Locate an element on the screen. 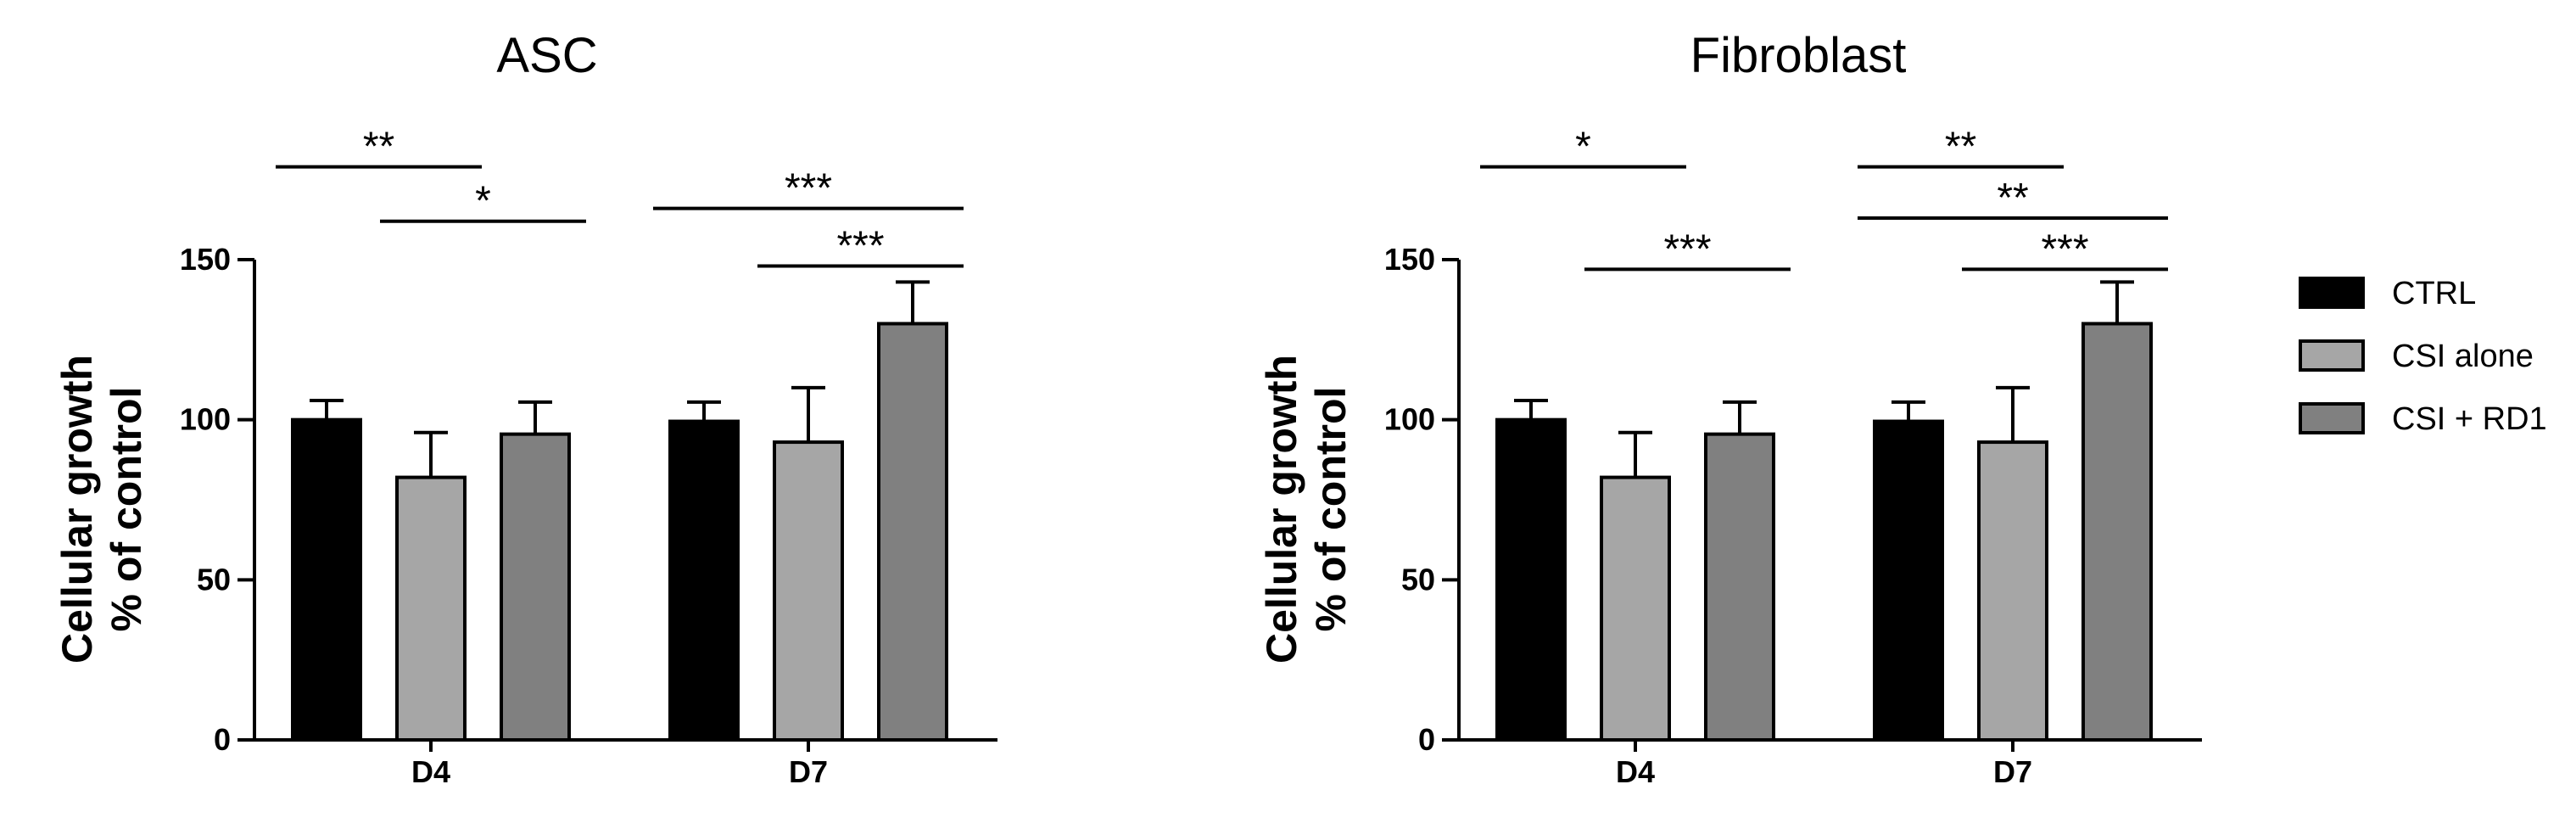 Image resolution: width=2576 pixels, height=829 pixels. legend-label-ctrl: CTRL is located at coordinates (2434, 293).